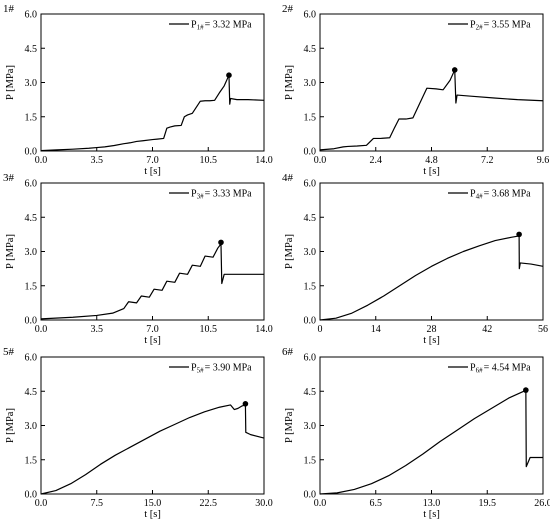 This screenshot has height=524, width=550. Describe the element at coordinates (288, 9) in the screenshot. I see `panel-label: 2#` at that location.